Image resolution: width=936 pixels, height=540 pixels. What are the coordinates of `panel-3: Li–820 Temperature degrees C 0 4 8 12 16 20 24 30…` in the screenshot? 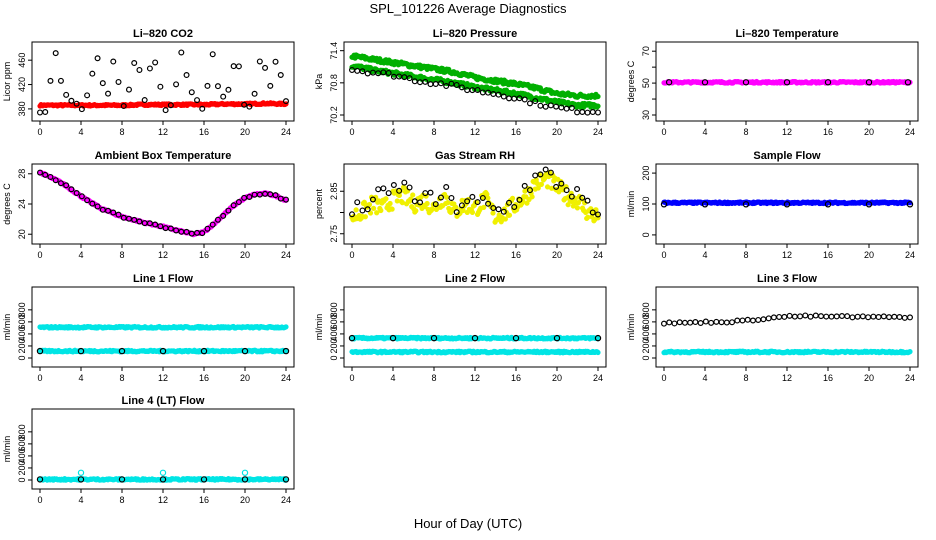 It's located at (772, 82).